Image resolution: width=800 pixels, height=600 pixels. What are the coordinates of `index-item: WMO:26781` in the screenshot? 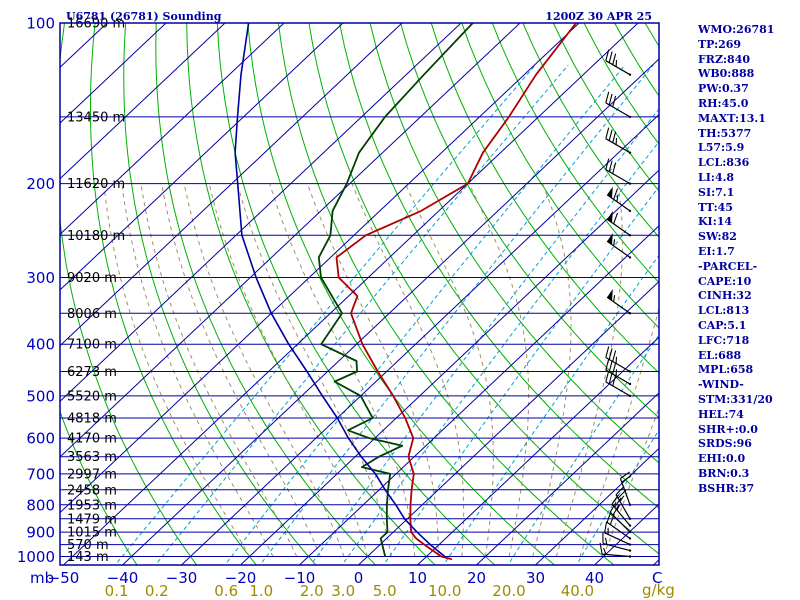 It's located at (736, 29).